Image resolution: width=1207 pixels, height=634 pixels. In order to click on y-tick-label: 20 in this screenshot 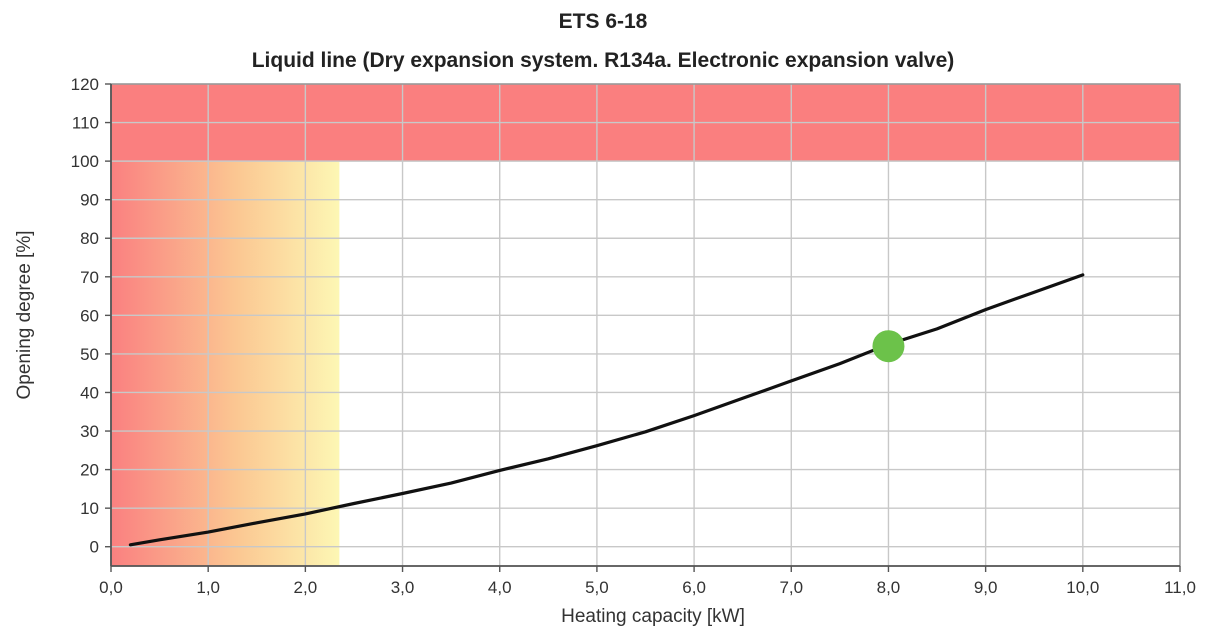, I will do `click(89, 470)`.